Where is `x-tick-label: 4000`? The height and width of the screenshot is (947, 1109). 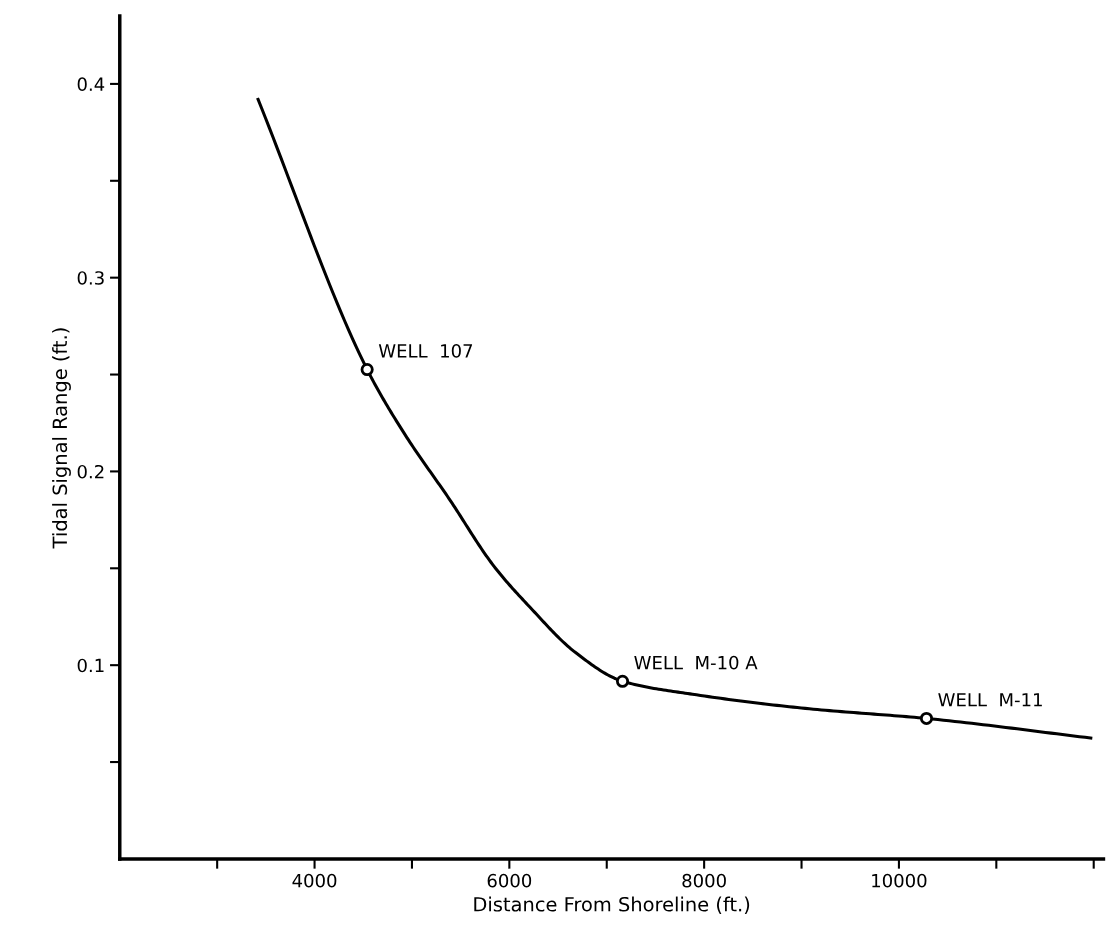
x-tick-label: 4000 is located at coordinates (314, 880).